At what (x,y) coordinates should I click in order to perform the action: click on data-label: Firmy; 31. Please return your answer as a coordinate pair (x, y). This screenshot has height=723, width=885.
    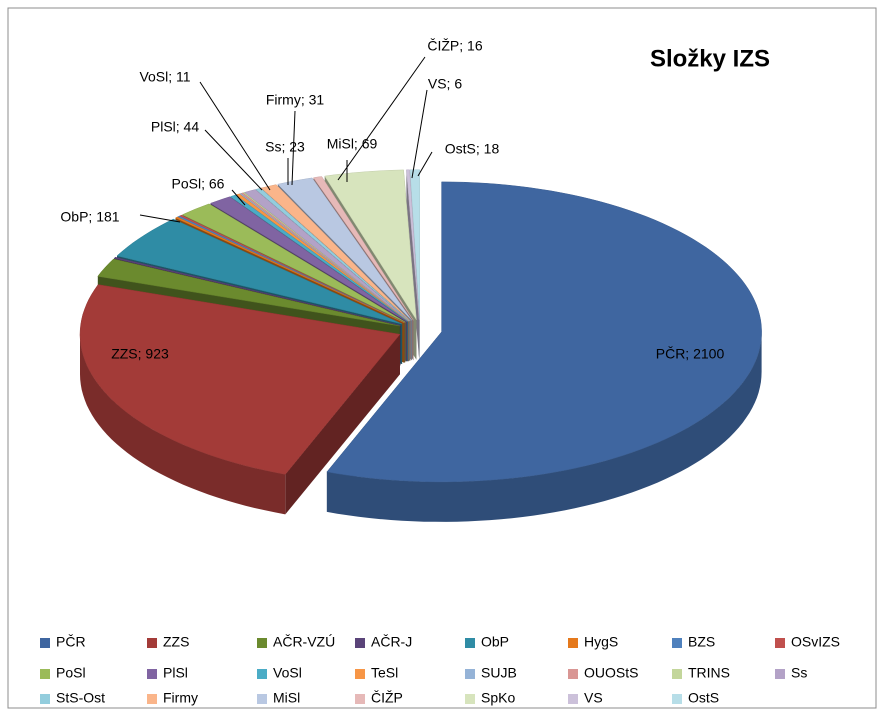
    Looking at the image, I should click on (295, 100).